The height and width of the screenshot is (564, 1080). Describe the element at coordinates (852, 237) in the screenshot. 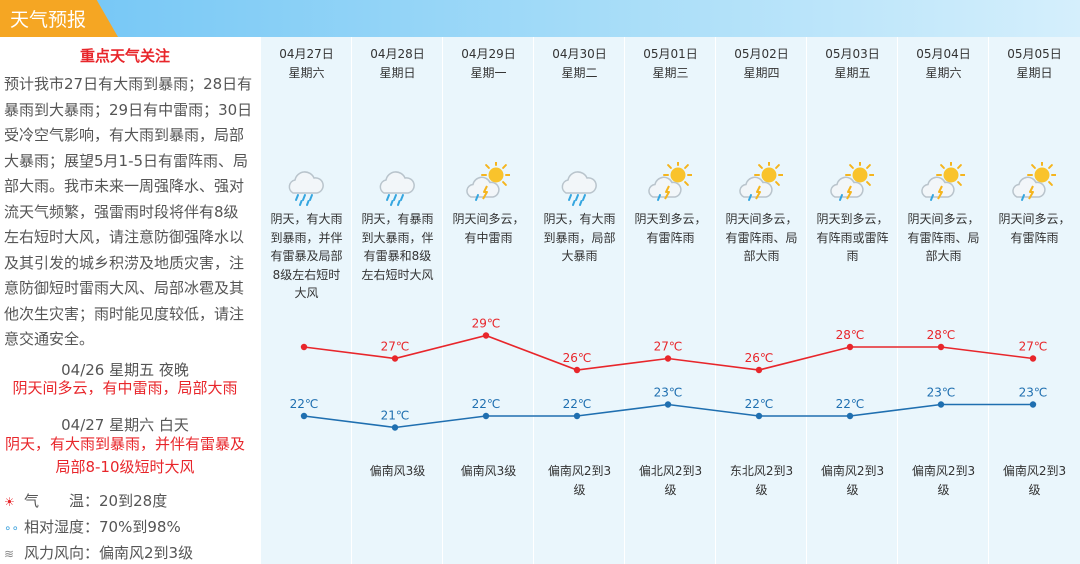

I see `day-desc: 阴天到多云，有阵雨或雷阵雨` at that location.